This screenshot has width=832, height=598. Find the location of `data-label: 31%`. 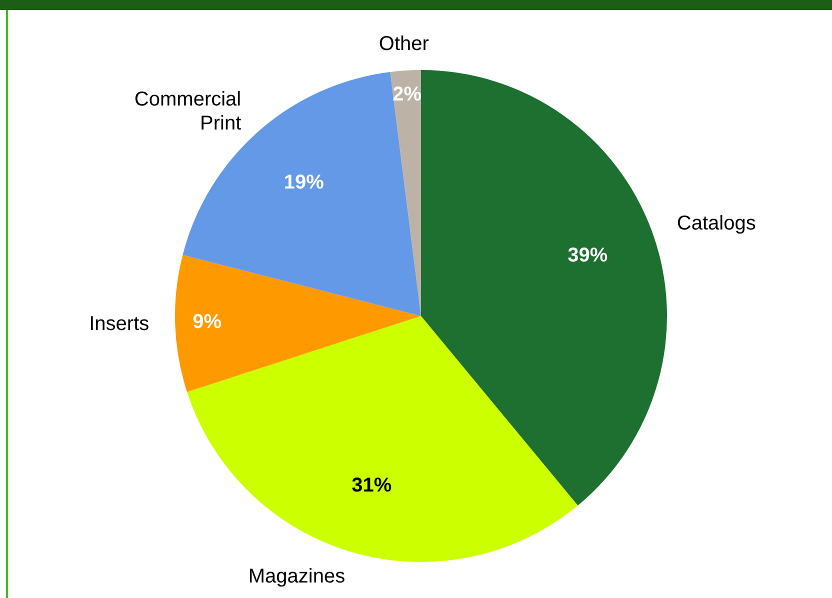

data-label: 31% is located at coordinates (372, 485).